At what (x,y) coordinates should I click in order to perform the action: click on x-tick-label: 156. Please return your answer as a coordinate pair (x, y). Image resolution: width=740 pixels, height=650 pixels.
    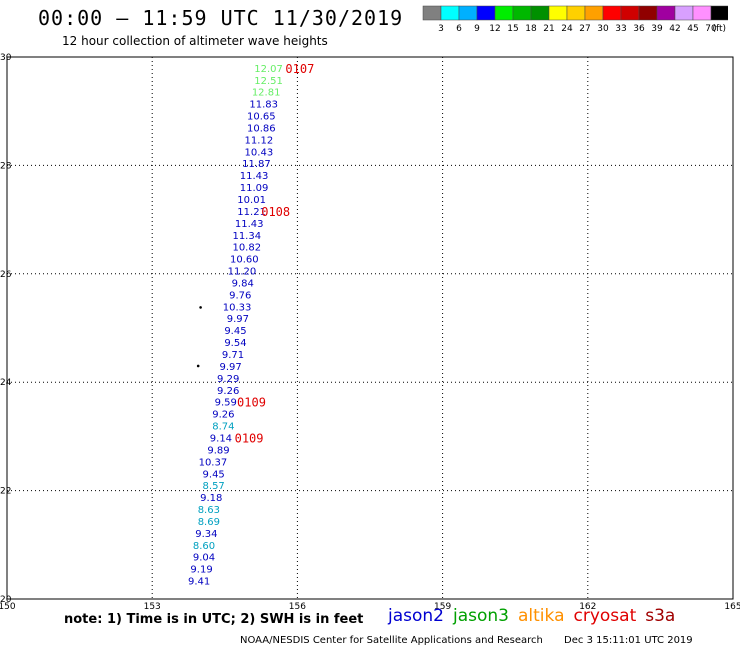
    Looking at the image, I should click on (297, 607).